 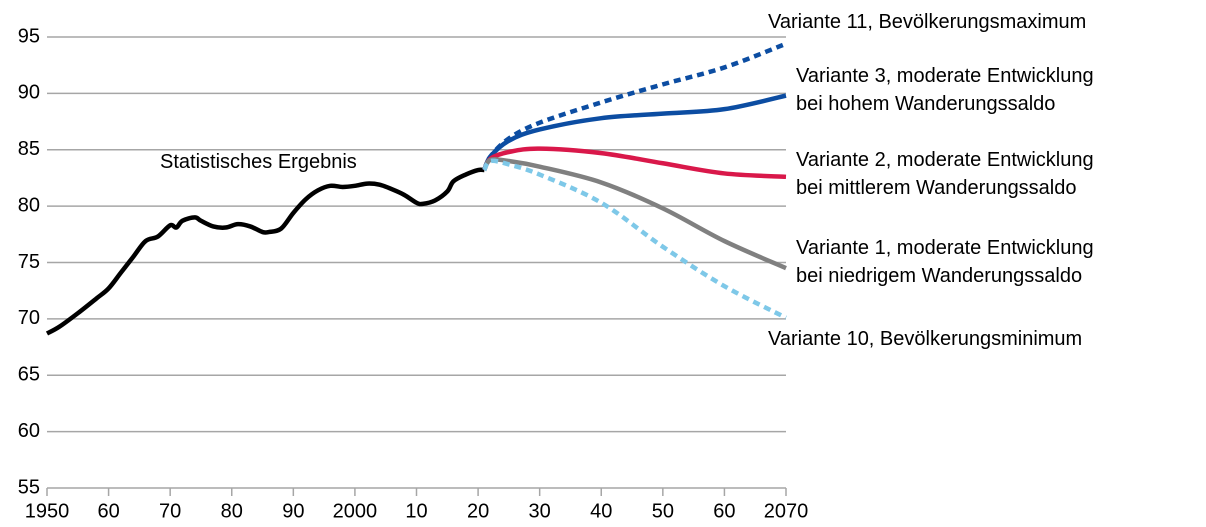 What do you see at coordinates (416, 511) in the screenshot?
I see `x-tick-label: 10` at bounding box center [416, 511].